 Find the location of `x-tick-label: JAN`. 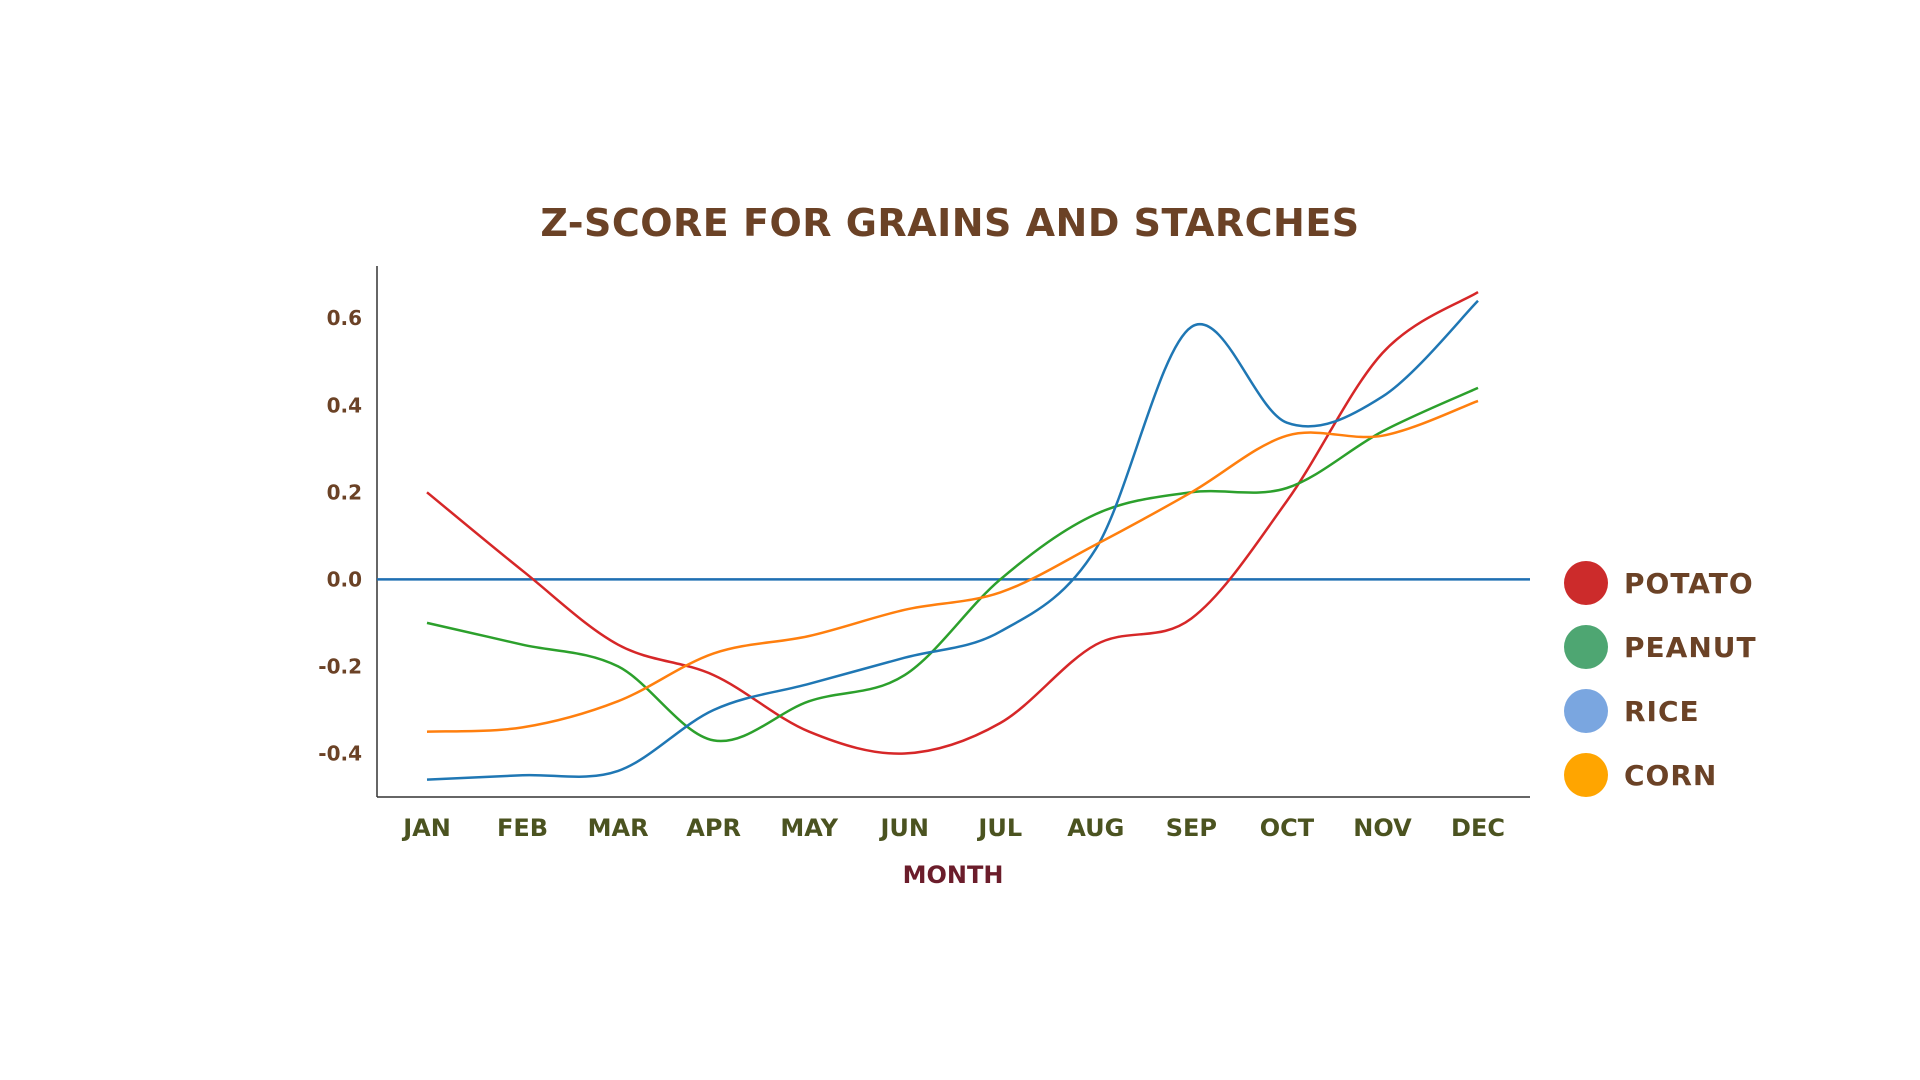

x-tick-label: JAN is located at coordinates (426, 828).